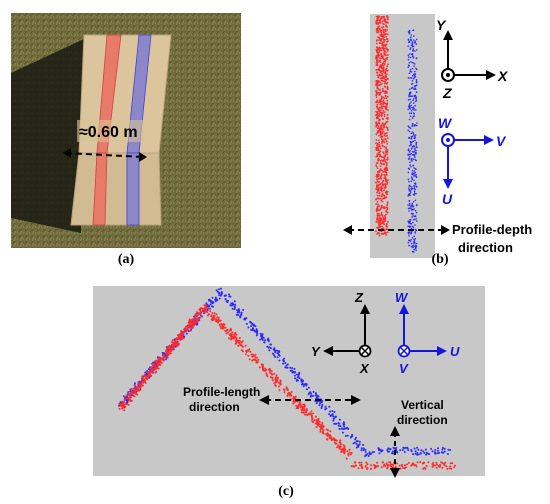  Describe the element at coordinates (104, 155) in the screenshot. I see `width-arrow` at that location.